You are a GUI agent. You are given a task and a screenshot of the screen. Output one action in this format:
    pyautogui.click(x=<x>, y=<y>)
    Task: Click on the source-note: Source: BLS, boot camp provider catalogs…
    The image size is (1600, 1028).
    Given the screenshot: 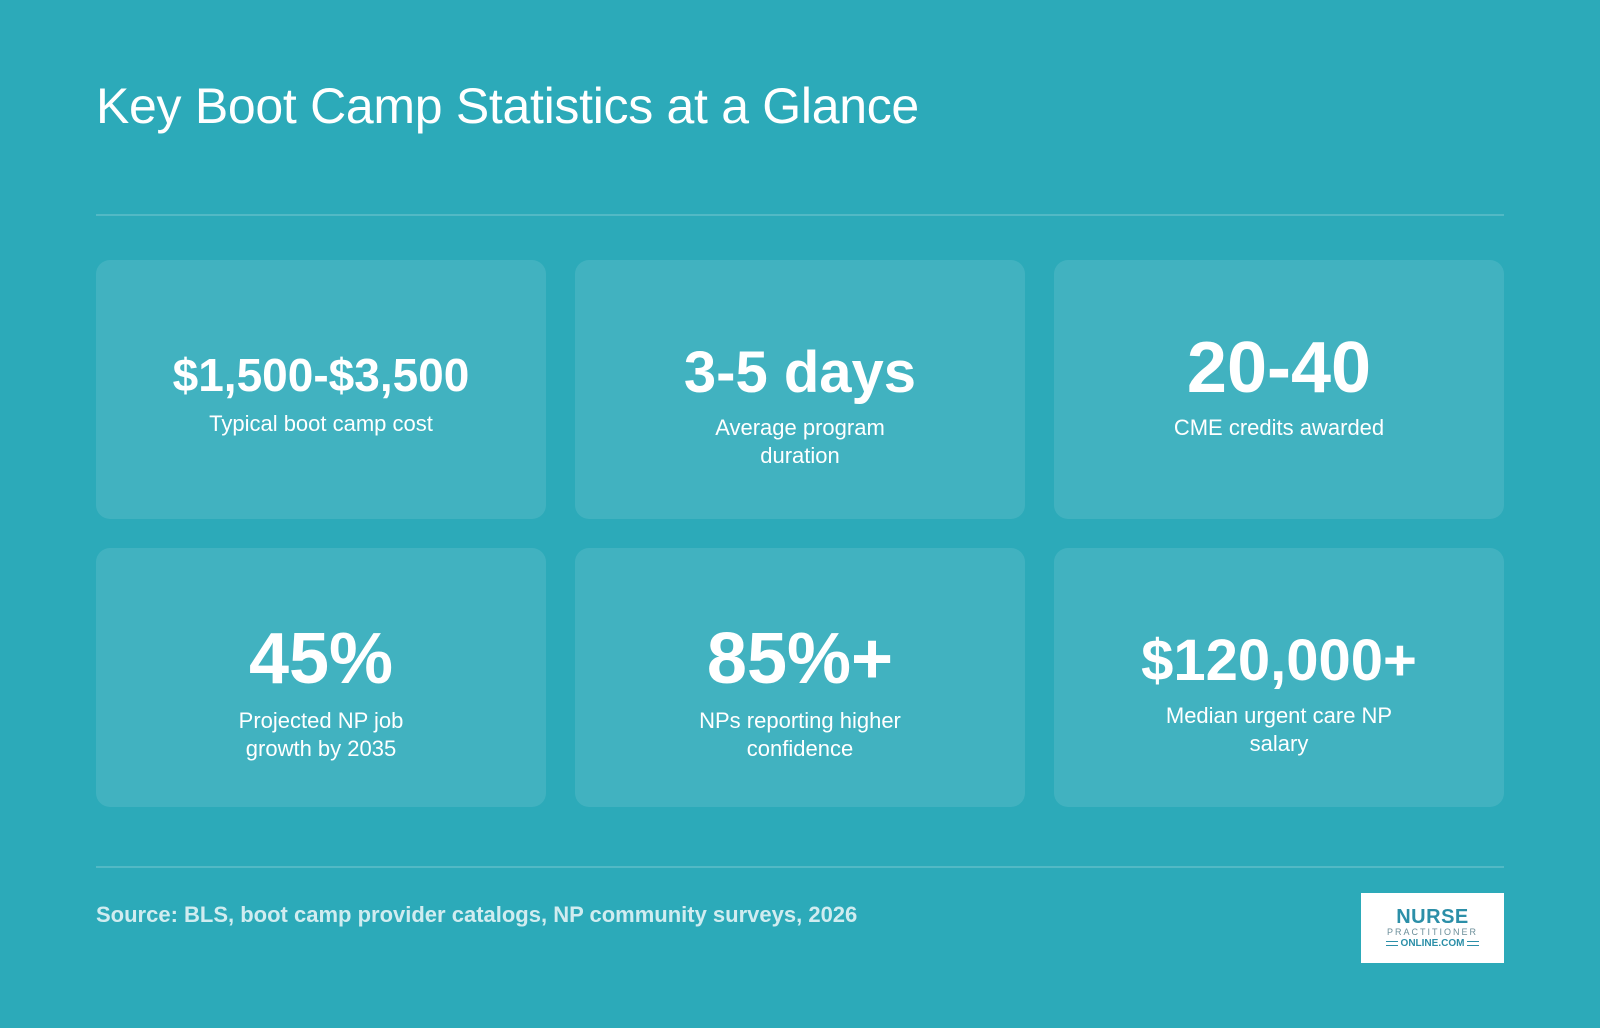 What is the action you would take?
    pyautogui.click(x=477, y=914)
    